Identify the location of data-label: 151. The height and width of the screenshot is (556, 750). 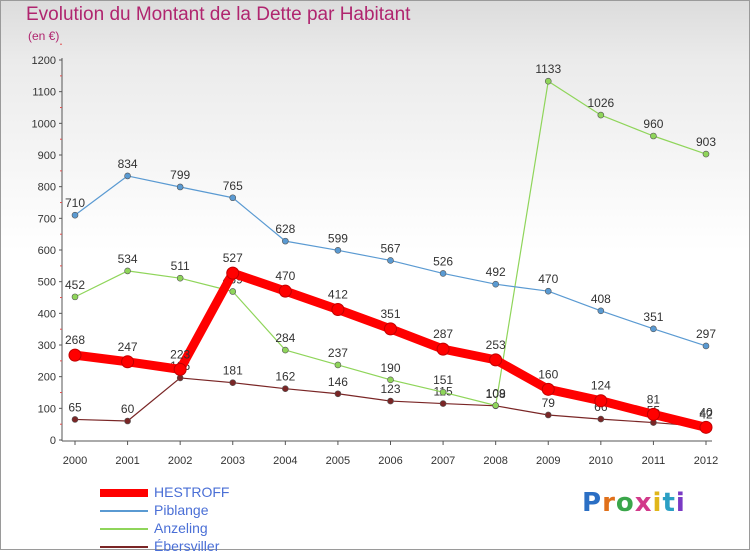
(443, 380).